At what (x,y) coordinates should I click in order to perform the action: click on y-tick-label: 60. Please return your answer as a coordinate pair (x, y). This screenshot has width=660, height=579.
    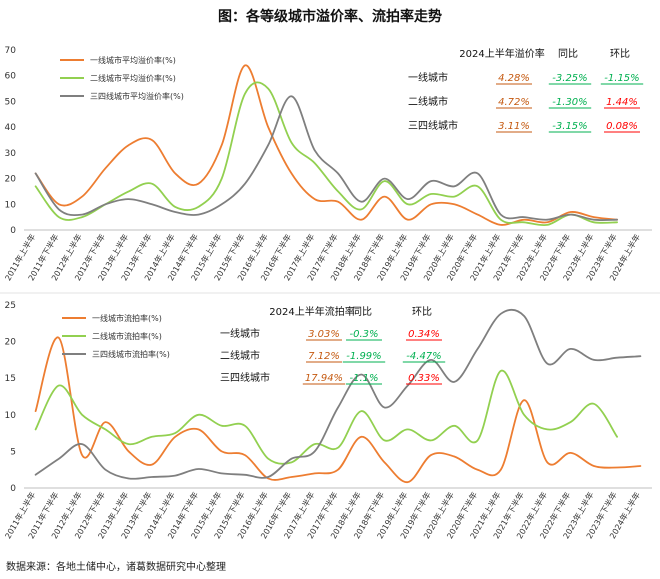
    Looking at the image, I should click on (11, 77).